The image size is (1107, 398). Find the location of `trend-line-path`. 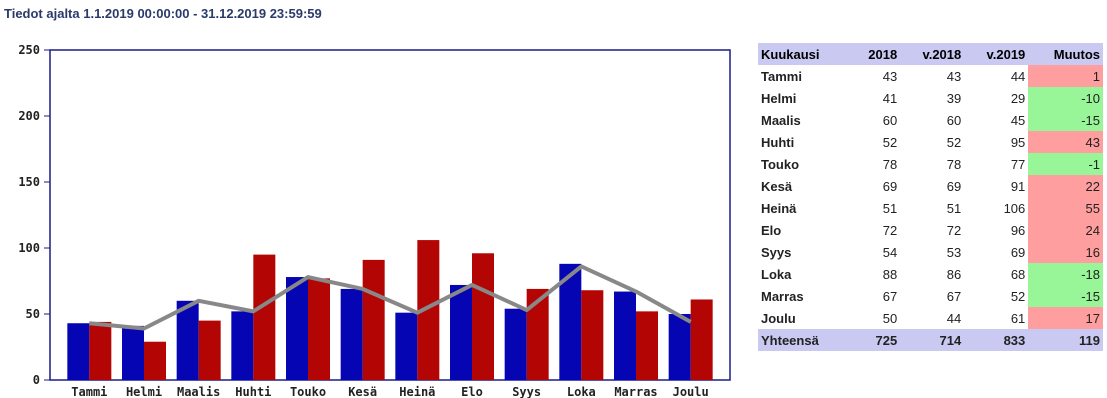

trend-line-path is located at coordinates (390, 297).